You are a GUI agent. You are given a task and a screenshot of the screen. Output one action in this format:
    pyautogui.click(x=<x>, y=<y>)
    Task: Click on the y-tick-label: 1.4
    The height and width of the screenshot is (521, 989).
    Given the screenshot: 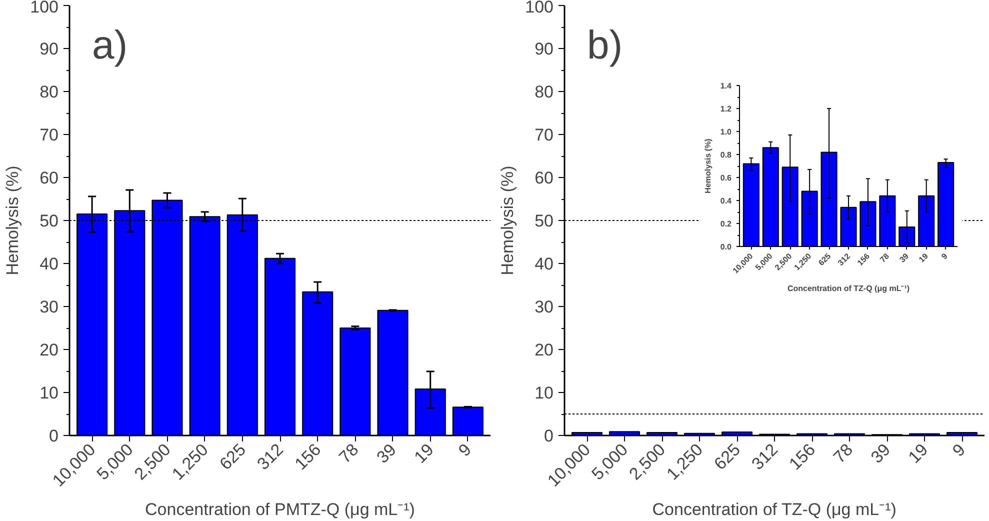 What is the action you would take?
    pyautogui.click(x=726, y=86)
    